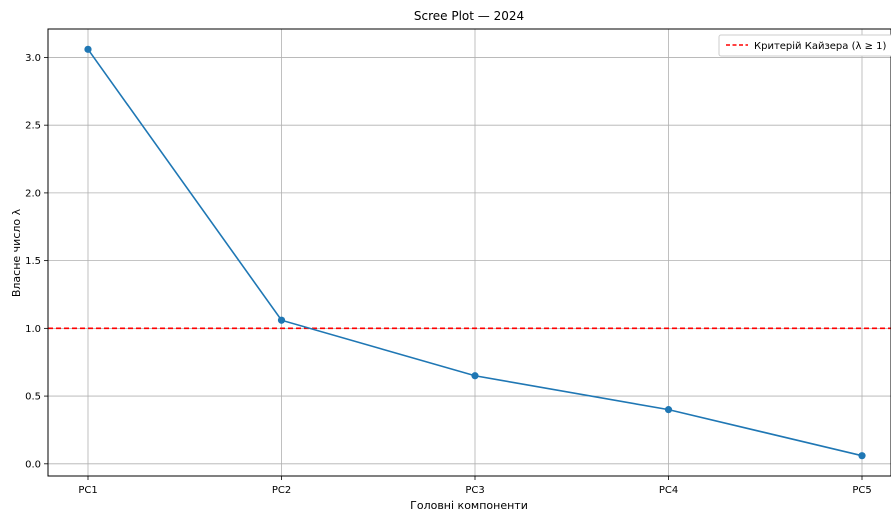 This screenshot has height=513, width=891. Describe the element at coordinates (474, 490) in the screenshot. I see `x-tick-label: PC3` at that location.